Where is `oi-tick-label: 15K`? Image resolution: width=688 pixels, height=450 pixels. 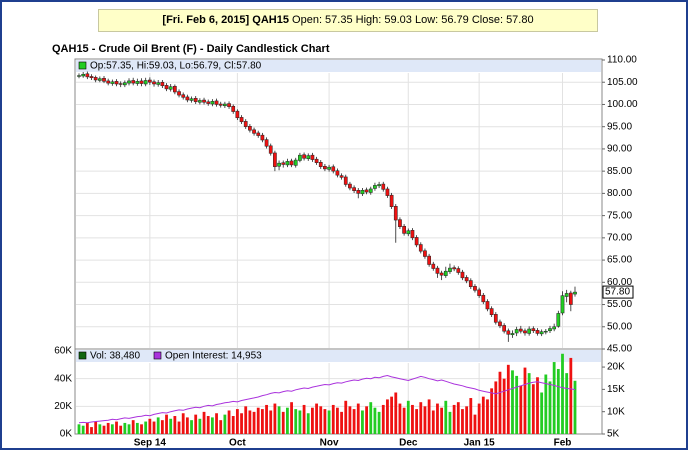 oi-tick-label: 15K is located at coordinates (616, 389).